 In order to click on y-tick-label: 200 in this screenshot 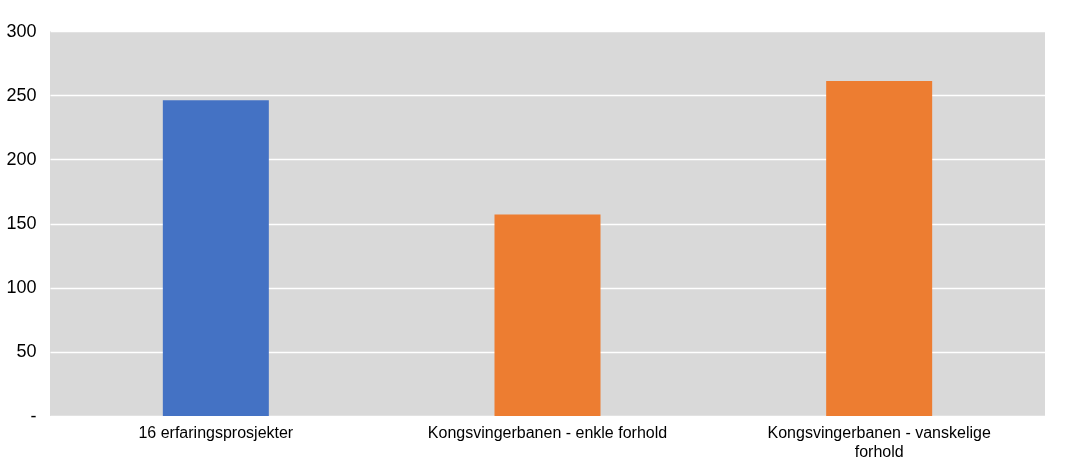, I will do `click(21, 158)`.